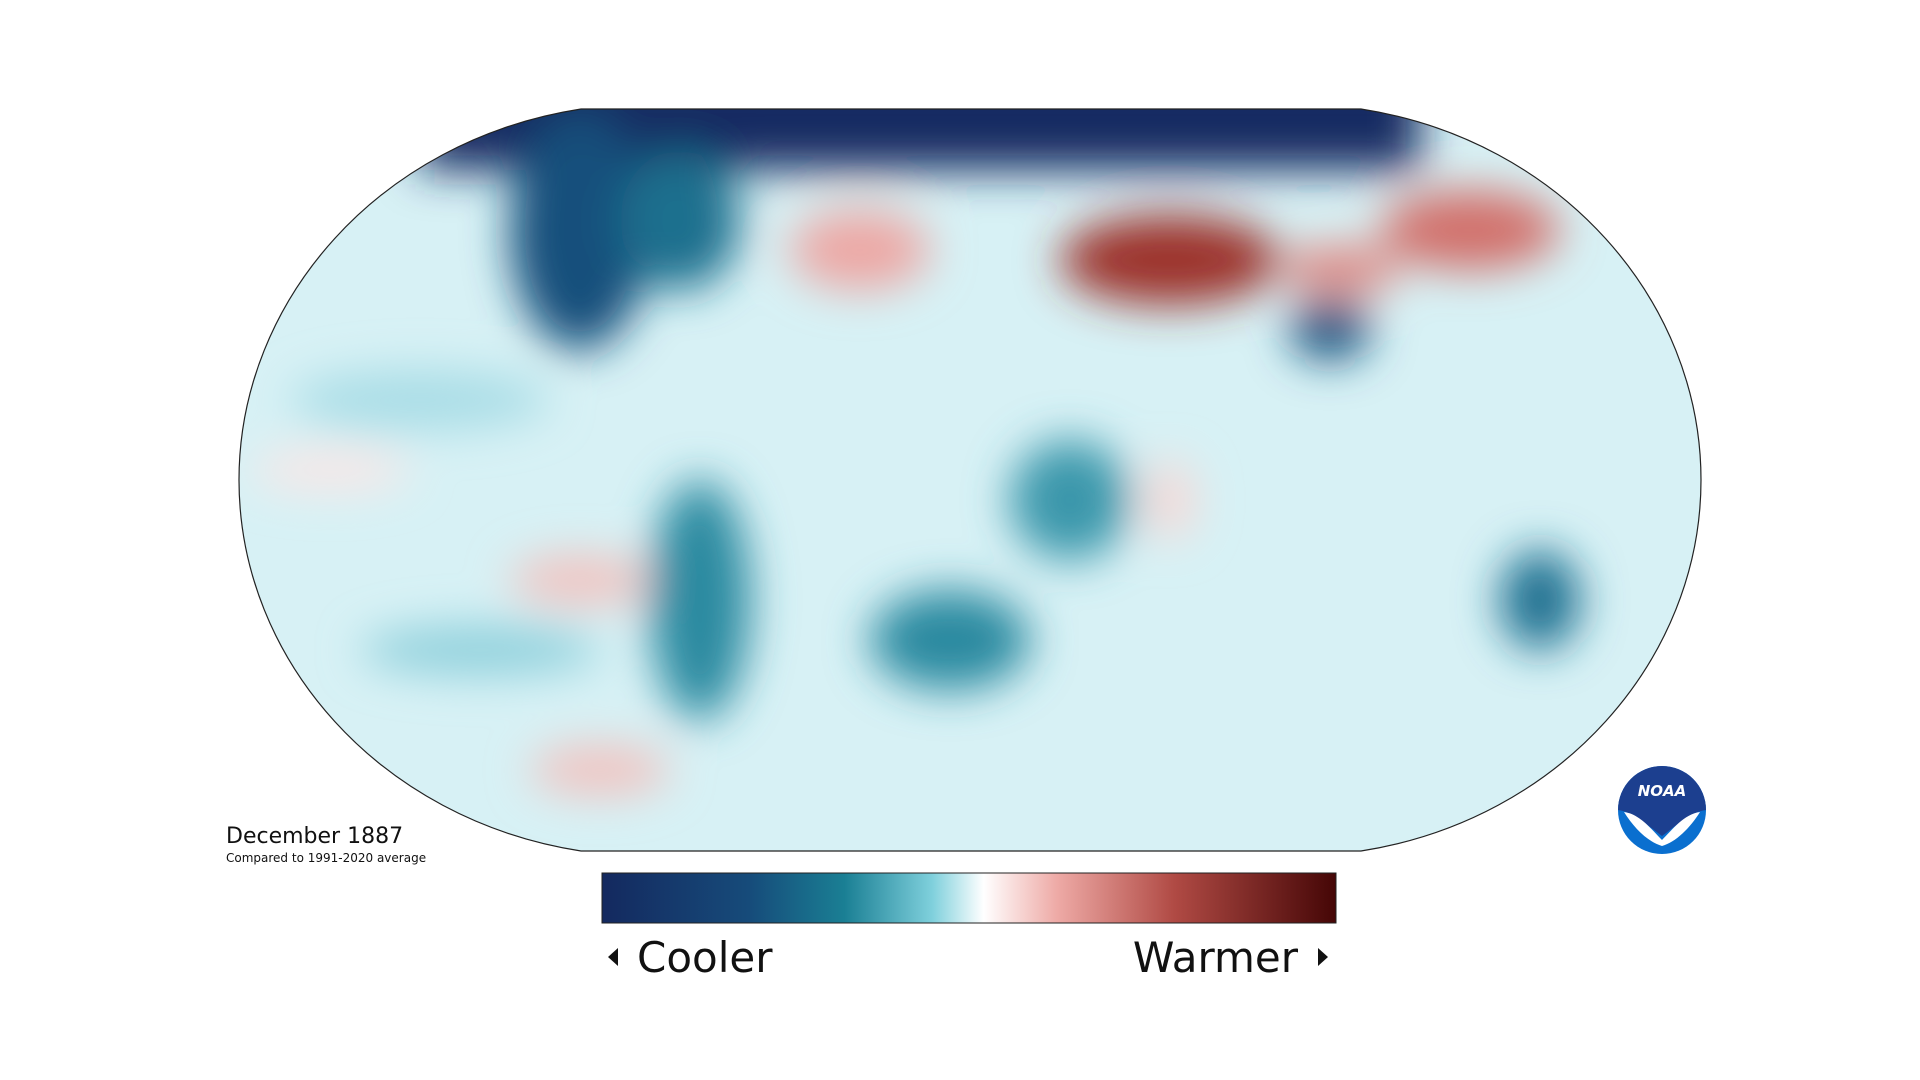  I want to click on legend-low-label: Cooler, so click(705, 957).